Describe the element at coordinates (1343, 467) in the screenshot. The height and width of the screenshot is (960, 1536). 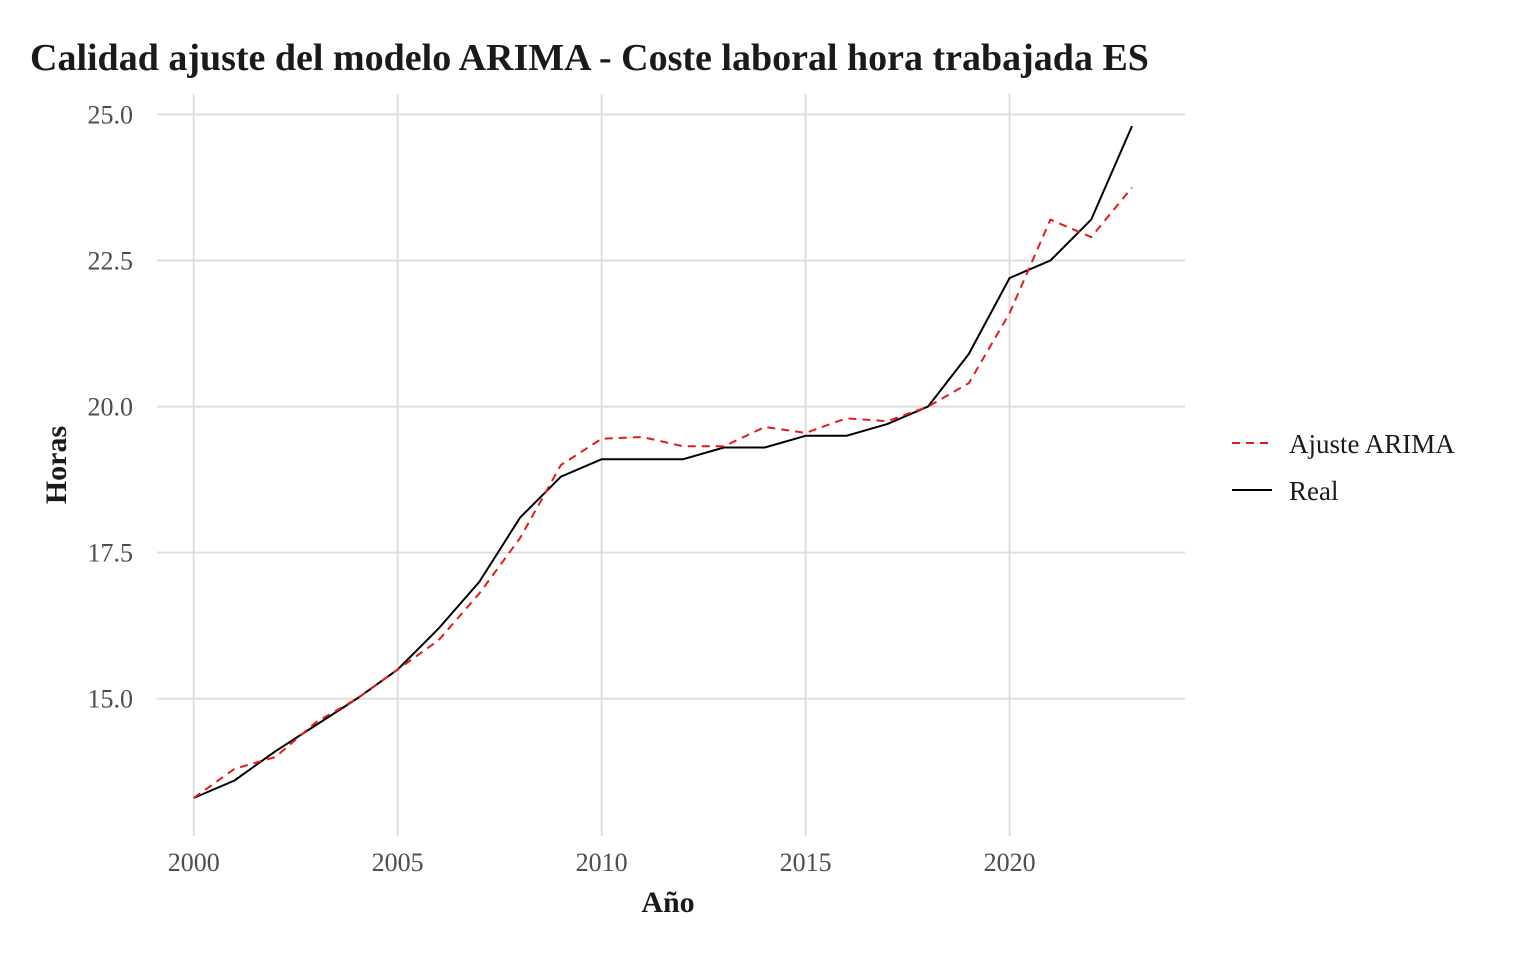
I see `legend: Ajuste ARIMA Real` at that location.